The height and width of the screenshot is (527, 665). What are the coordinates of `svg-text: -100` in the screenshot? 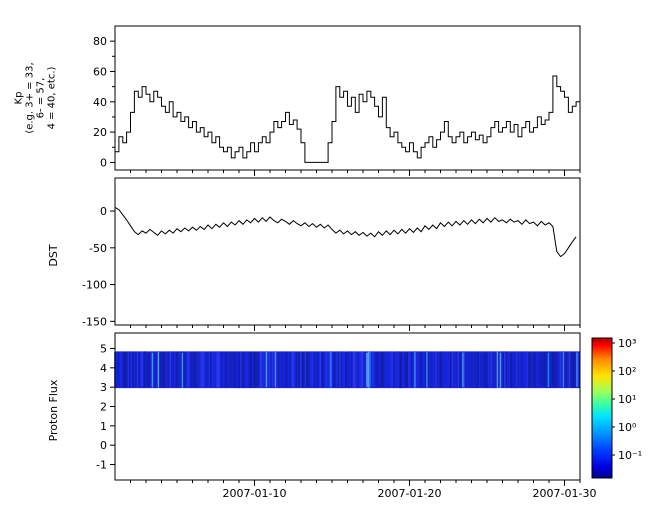 It's located at (94, 285).